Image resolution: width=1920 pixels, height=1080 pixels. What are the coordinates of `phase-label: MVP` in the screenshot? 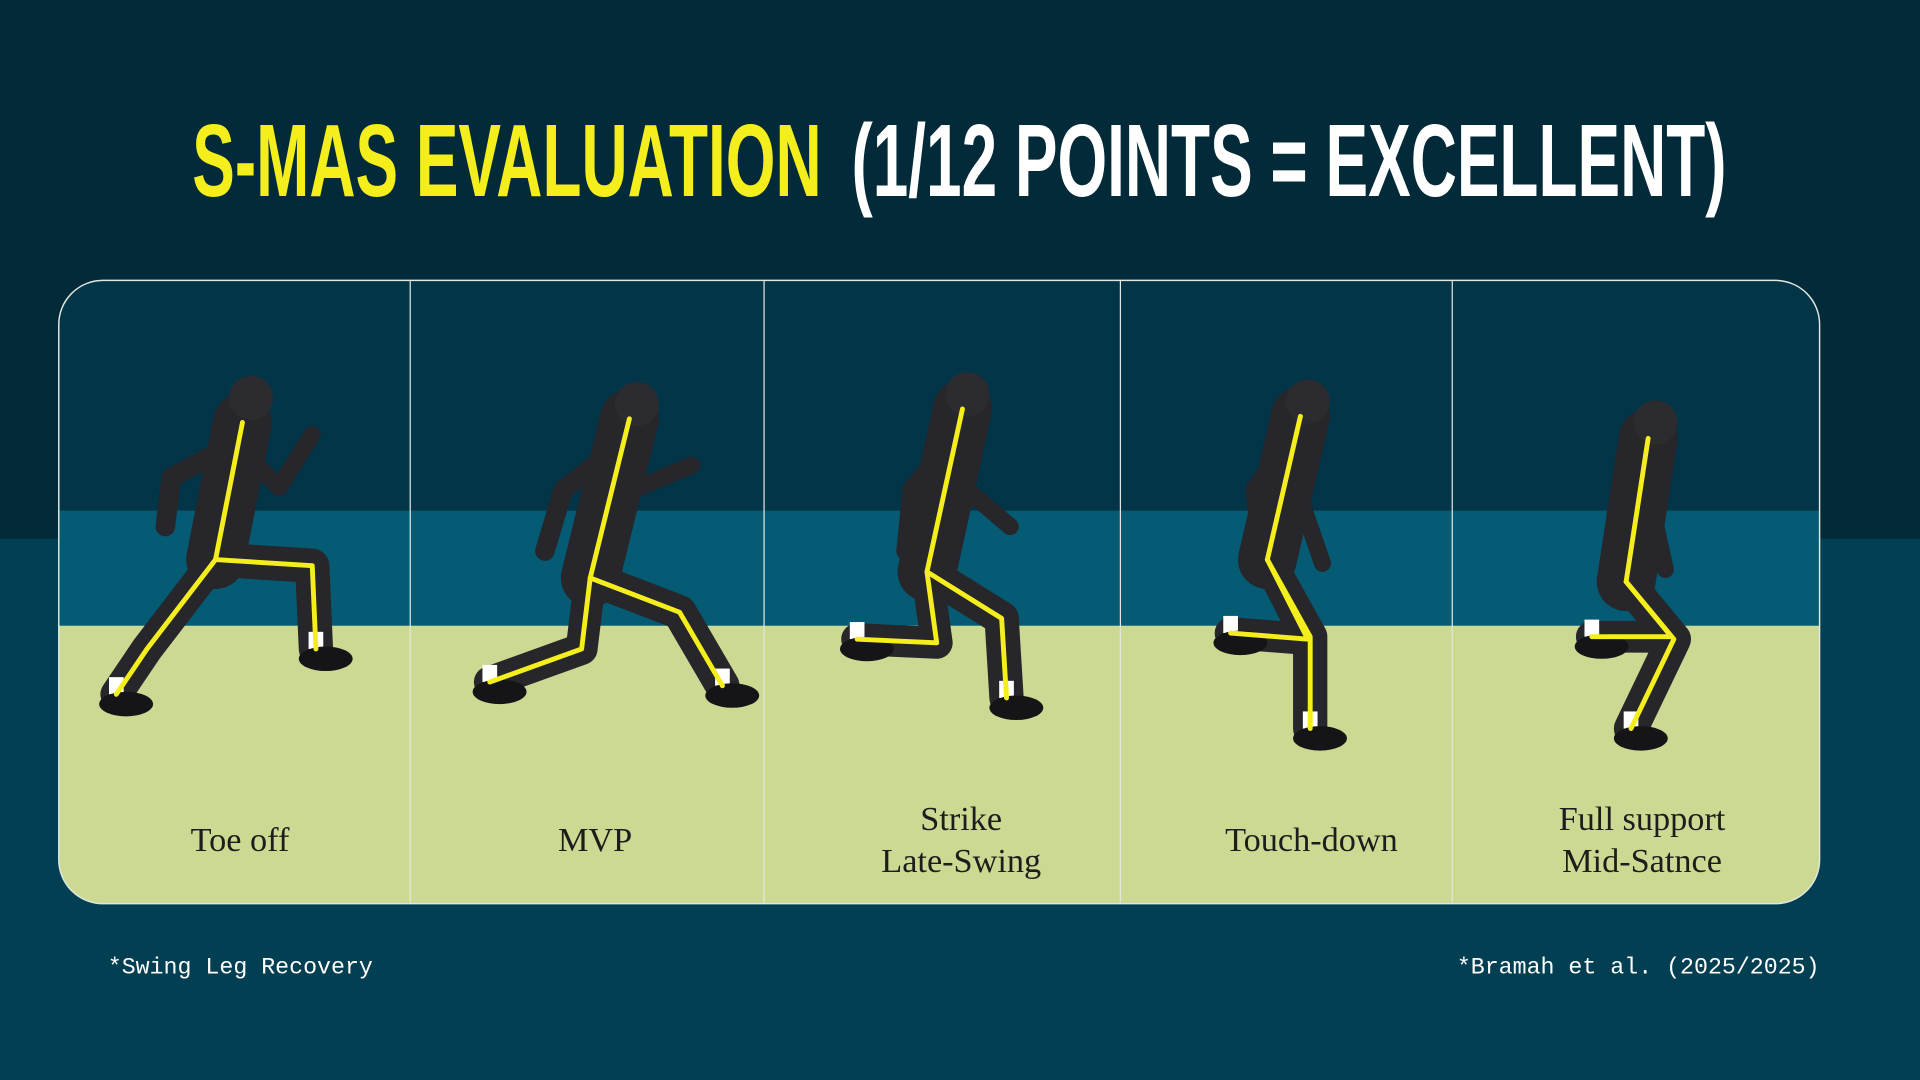 It's located at (595, 840).